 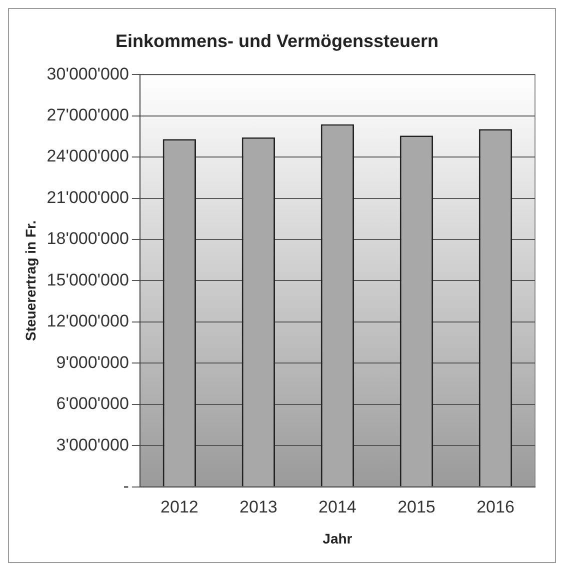 I want to click on y-tick-label: 18'000'000, so click(x=87, y=238).